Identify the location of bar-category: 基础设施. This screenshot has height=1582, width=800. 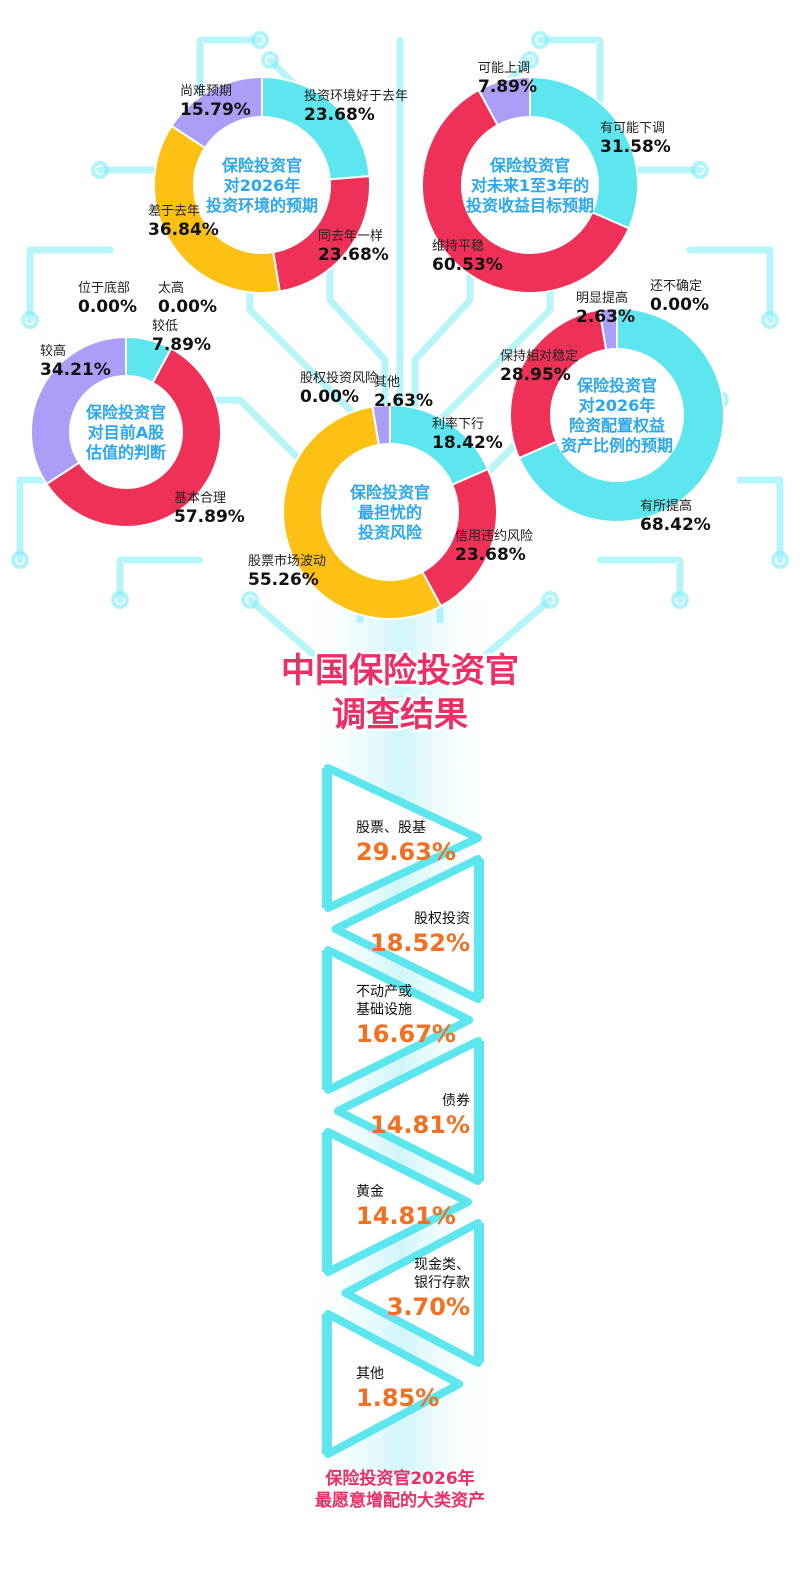
(384, 1009).